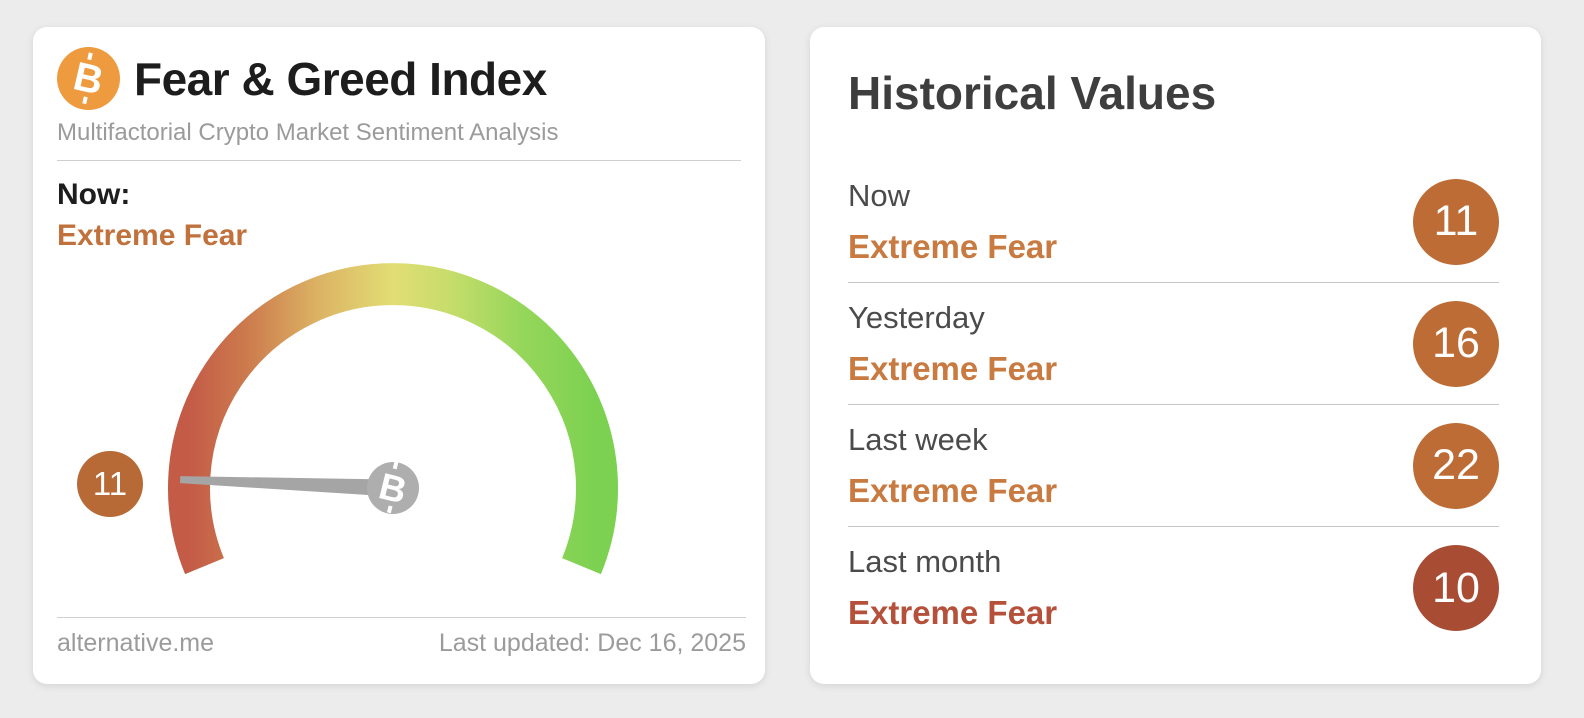  I want to click on gauge-needle, so click(287, 486).